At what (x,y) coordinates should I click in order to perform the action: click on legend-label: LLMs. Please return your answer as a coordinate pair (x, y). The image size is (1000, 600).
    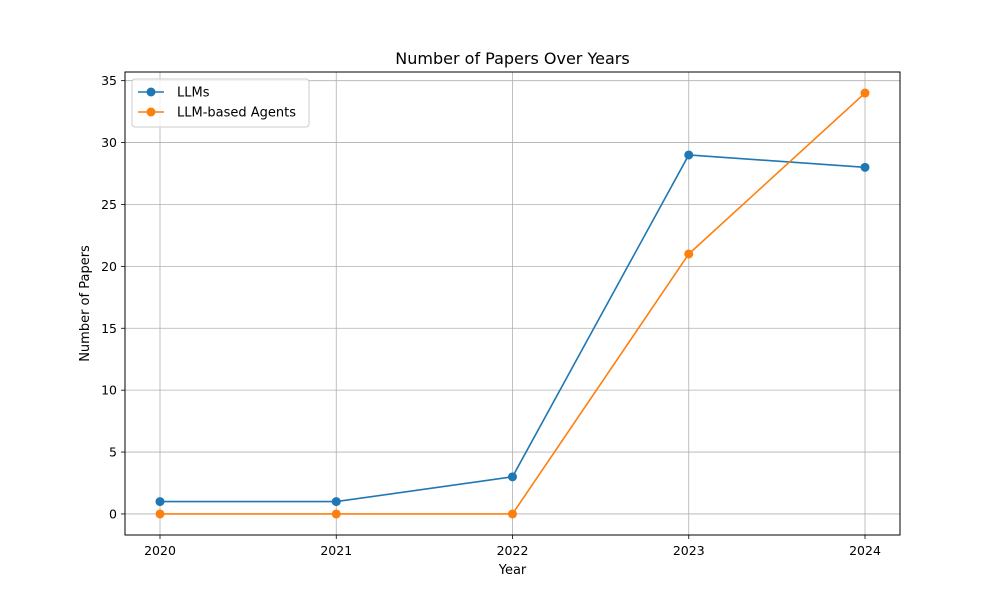
    Looking at the image, I should click on (193, 93).